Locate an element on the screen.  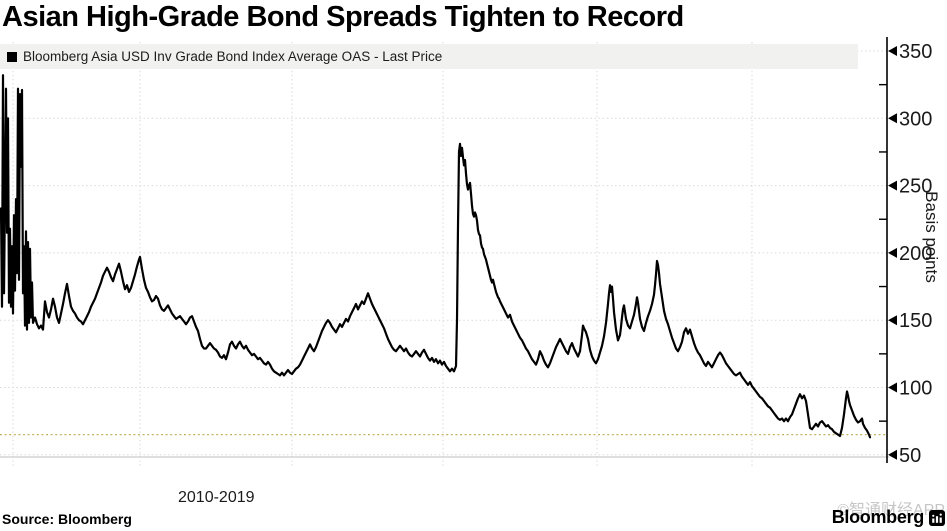
bloomberg-logo-text: Bloomberg is located at coordinates (878, 517).